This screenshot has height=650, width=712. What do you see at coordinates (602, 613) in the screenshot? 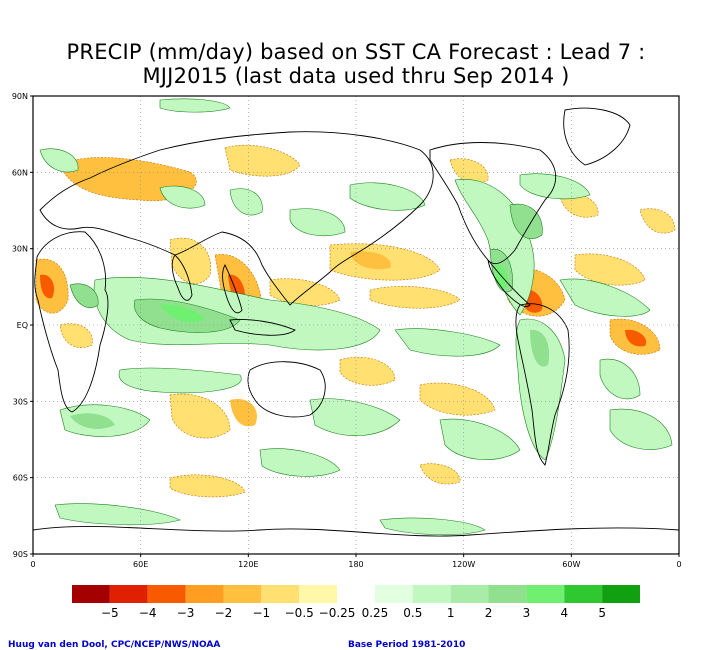
I see `legend-label: 5` at bounding box center [602, 613].